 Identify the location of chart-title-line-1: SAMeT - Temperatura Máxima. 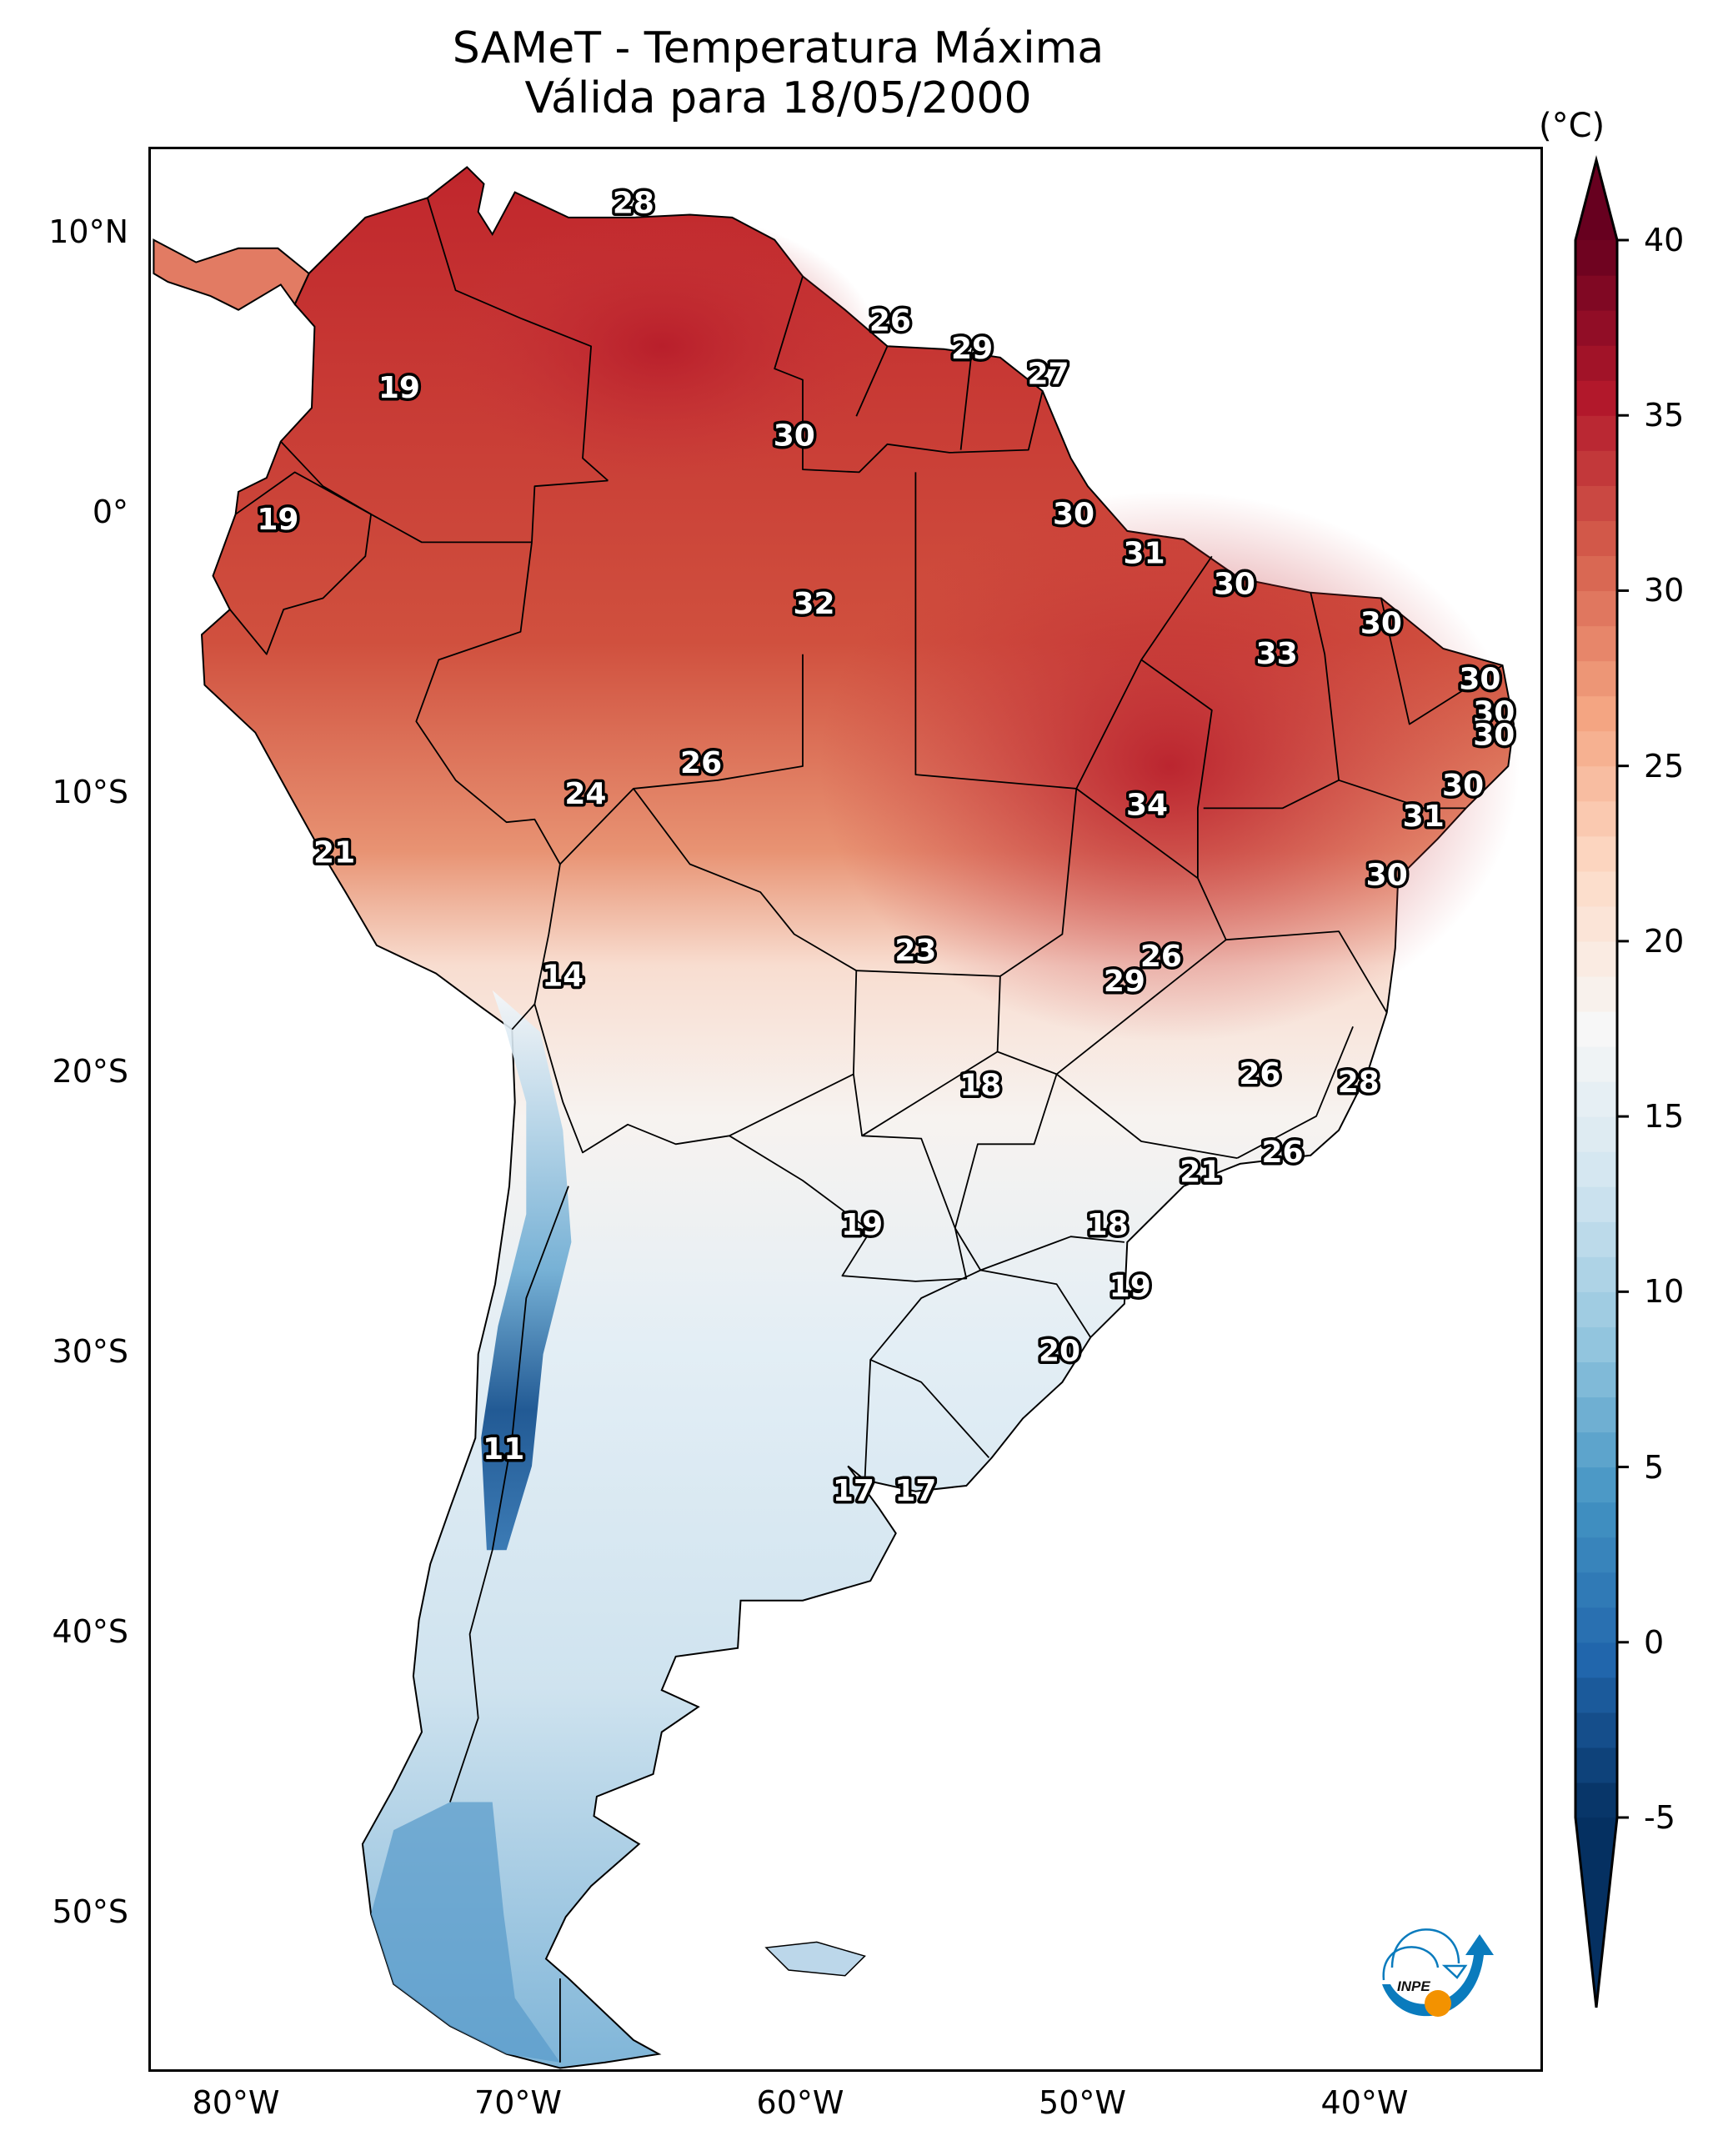
(778, 48).